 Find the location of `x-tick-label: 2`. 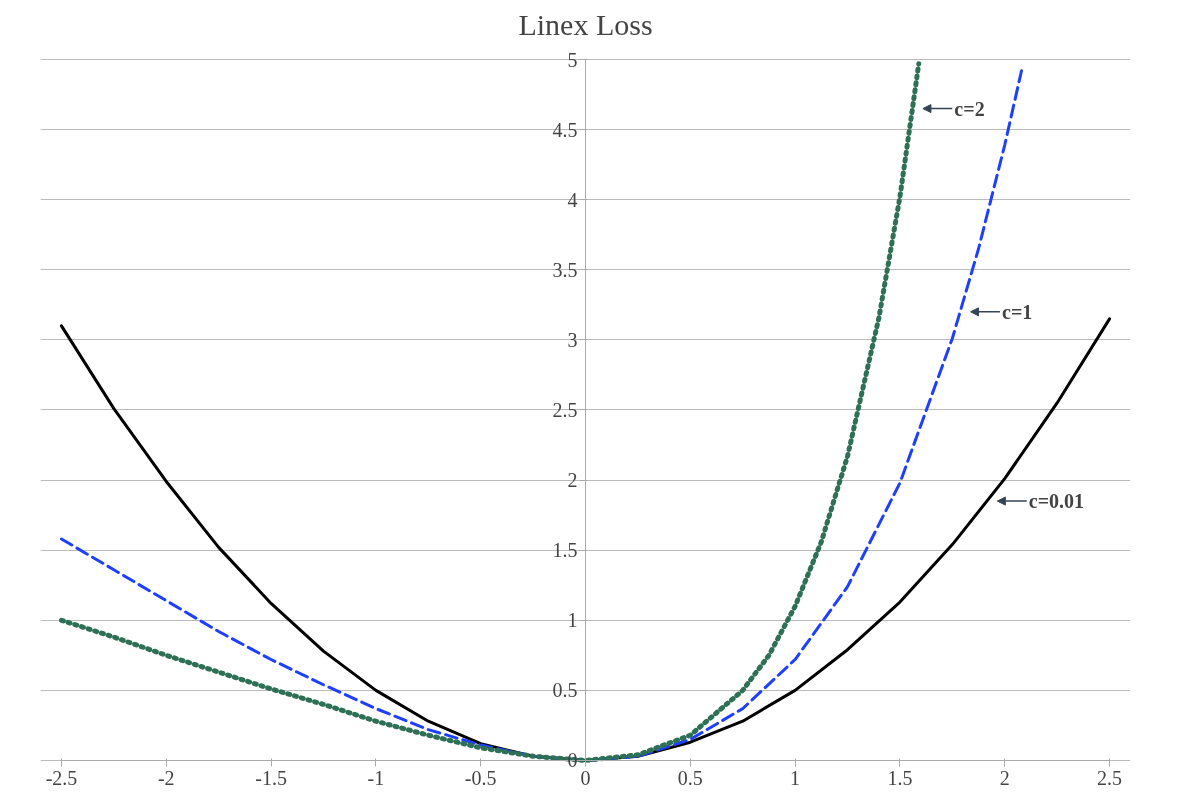

x-tick-label: 2 is located at coordinates (1004, 778).